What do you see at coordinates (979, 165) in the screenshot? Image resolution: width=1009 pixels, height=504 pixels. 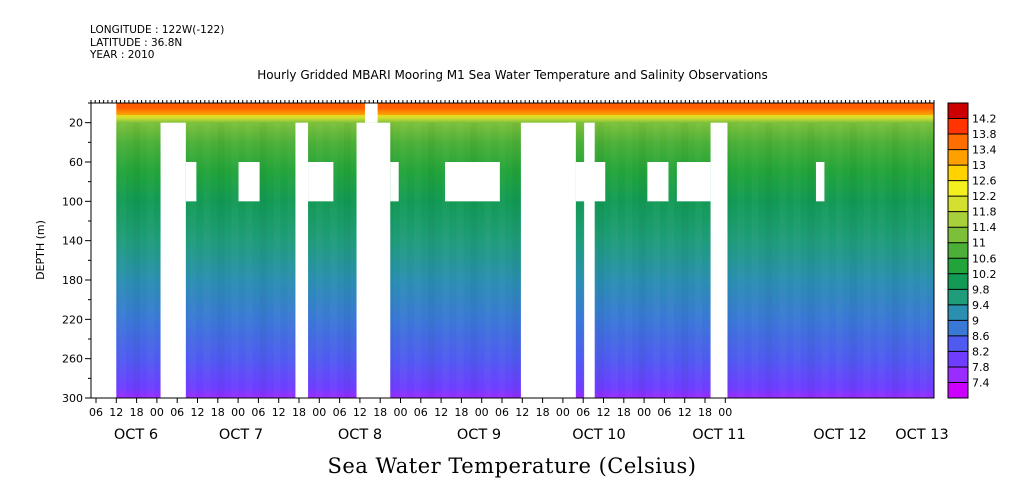 I see `colorbar-label: 13` at bounding box center [979, 165].